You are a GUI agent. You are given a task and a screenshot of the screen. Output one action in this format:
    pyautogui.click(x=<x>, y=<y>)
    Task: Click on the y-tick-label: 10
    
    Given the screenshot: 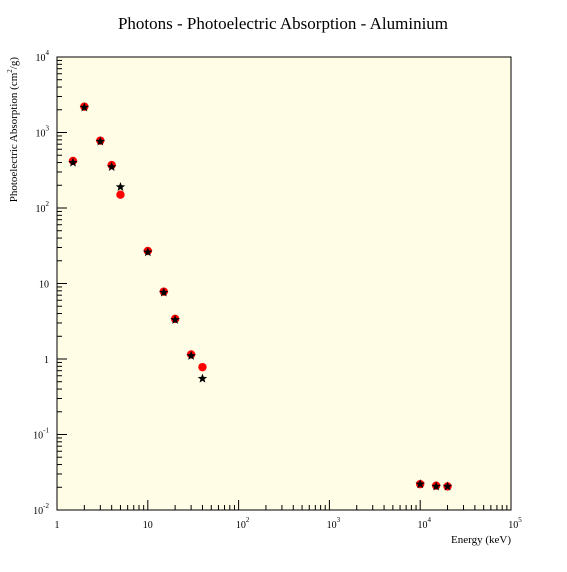 What is the action you would take?
    pyautogui.click(x=44, y=285)
    